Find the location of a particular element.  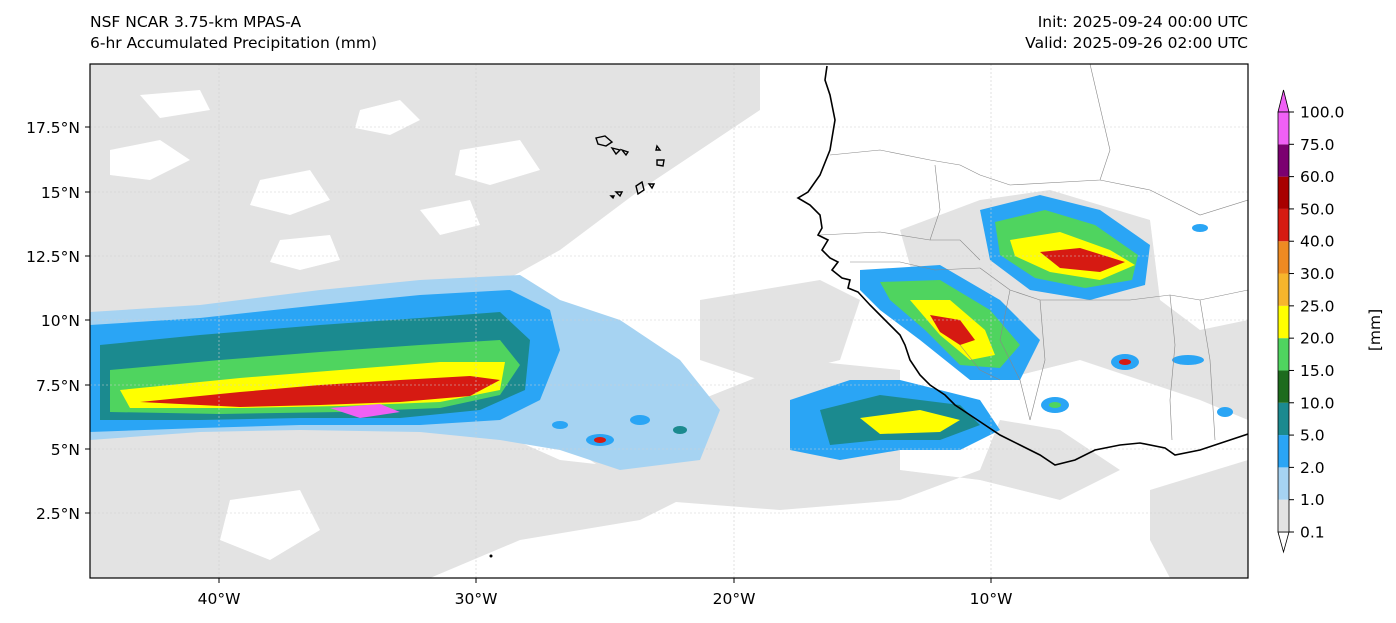

scattered-cells-land is located at coordinates (1137, 320).